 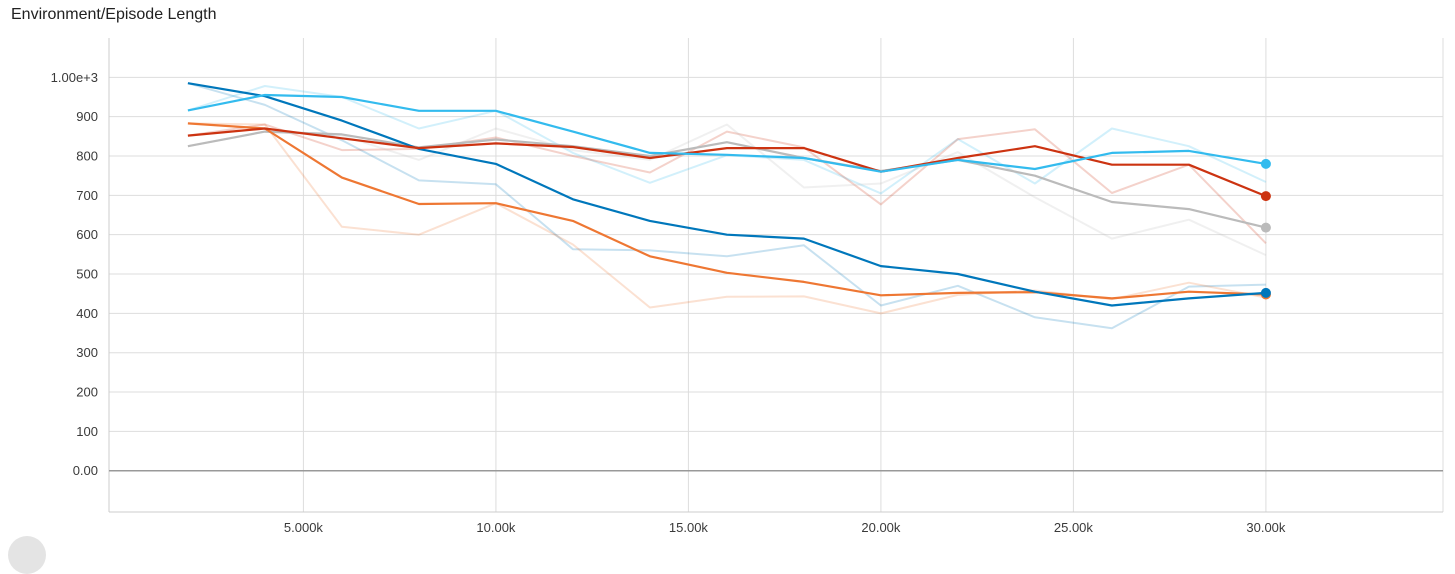 What do you see at coordinates (74, 77) in the screenshot?
I see `y-tick-label: 1.00e+3` at bounding box center [74, 77].